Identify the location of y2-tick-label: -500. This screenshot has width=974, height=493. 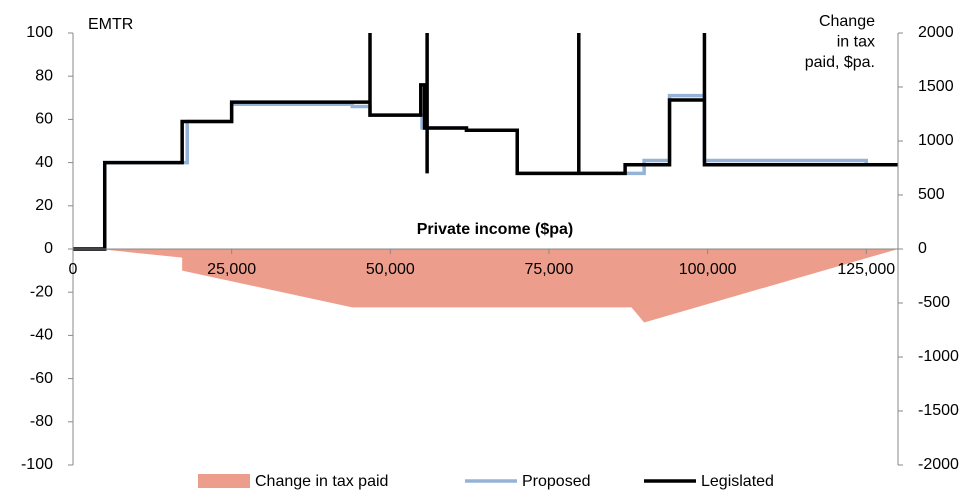
(934, 302).